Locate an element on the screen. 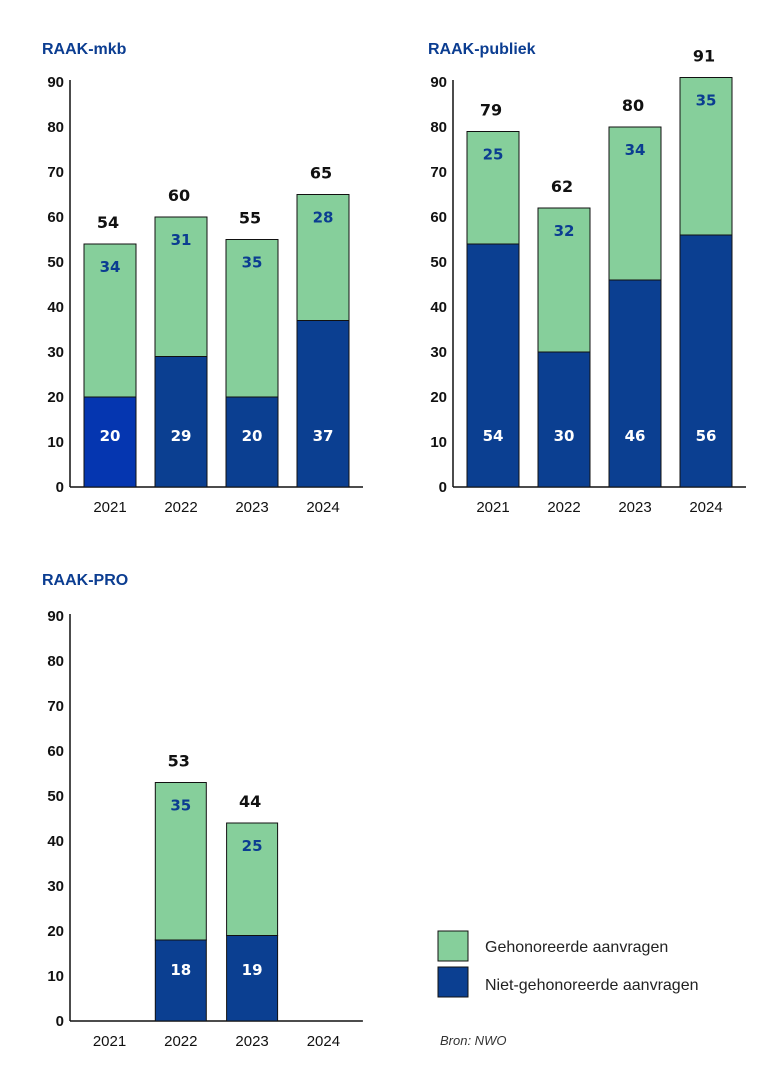 This screenshot has height=1069, width=780. label-honored-2023: 34 is located at coordinates (635, 150).